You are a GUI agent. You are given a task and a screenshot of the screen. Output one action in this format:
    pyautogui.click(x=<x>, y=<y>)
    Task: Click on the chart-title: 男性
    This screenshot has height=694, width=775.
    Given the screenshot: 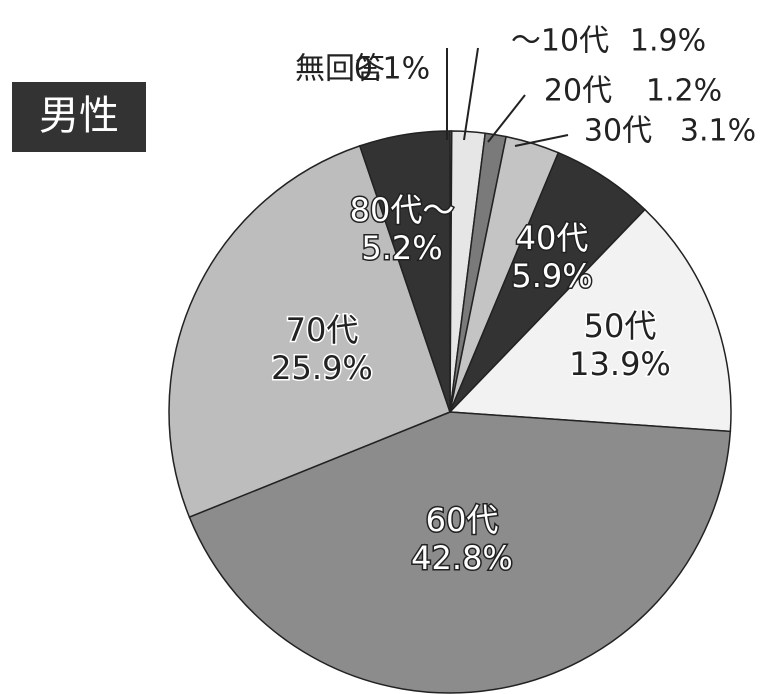 What is the action you would take?
    pyautogui.click(x=79, y=116)
    